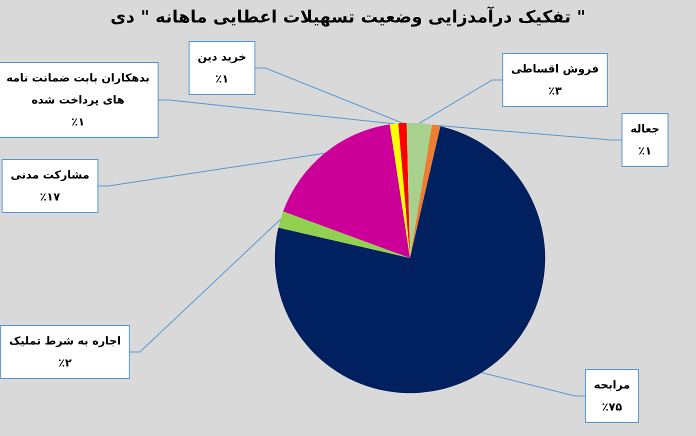 Image resolution: width=696 pixels, height=436 pixels. I want to click on slice-label: اجاره به شرط تملیک, so click(65, 341).